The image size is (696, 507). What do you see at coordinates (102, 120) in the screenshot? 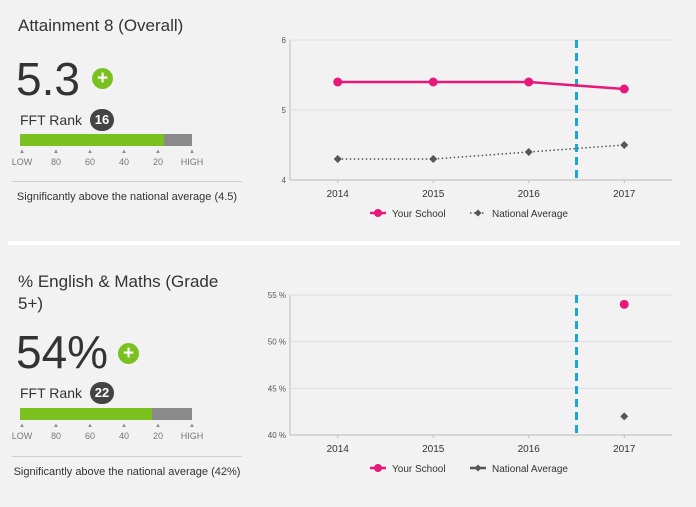
I see `fft-rank-badge: 16` at bounding box center [102, 120].